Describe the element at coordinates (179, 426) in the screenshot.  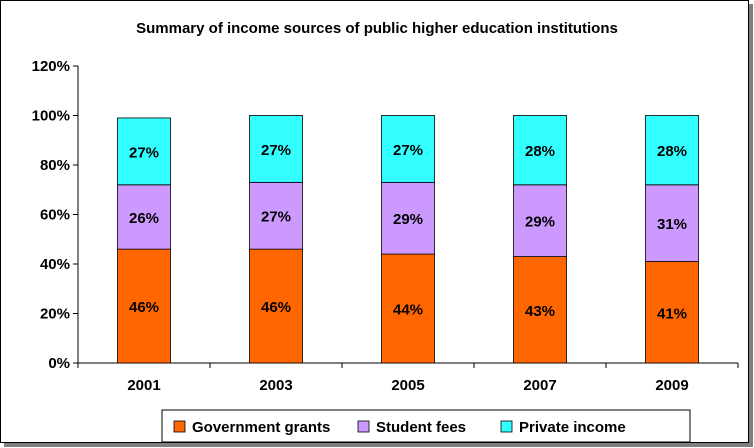
I see `legend-swatch-government-grants` at that location.